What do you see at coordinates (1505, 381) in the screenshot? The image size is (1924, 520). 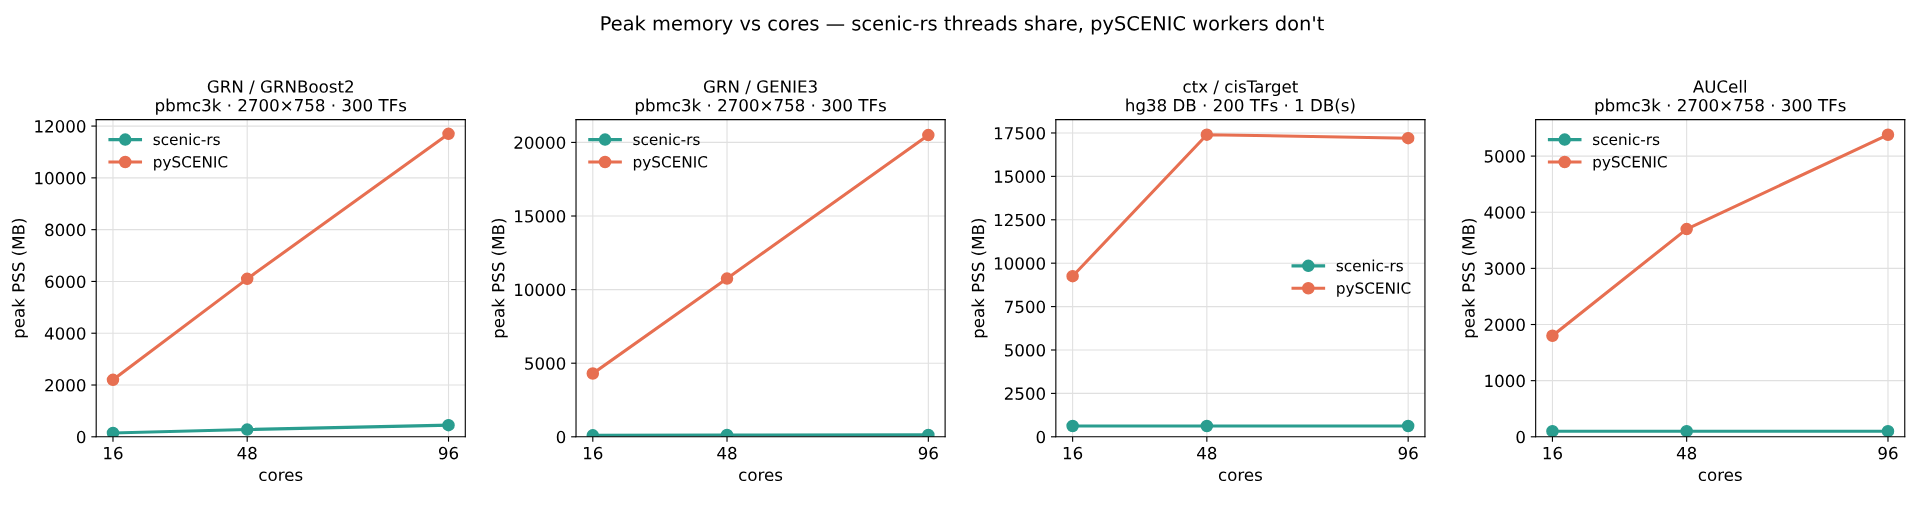 I see `y-tick-label: 1000` at bounding box center [1505, 381].